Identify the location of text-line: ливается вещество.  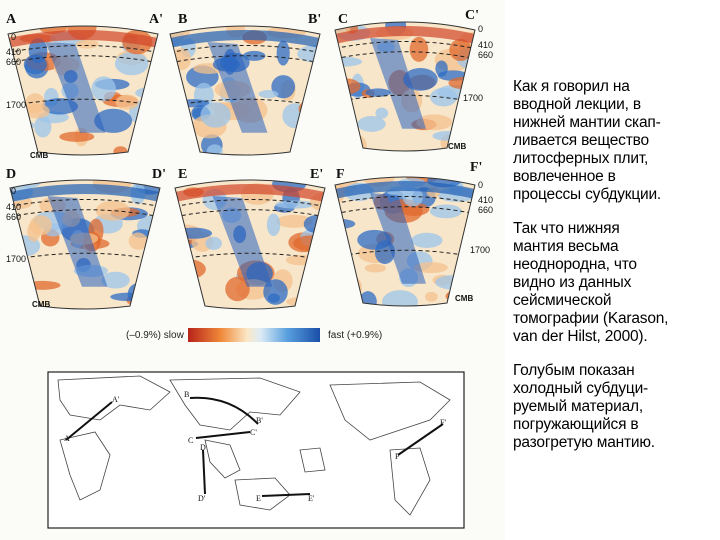
(581, 140).